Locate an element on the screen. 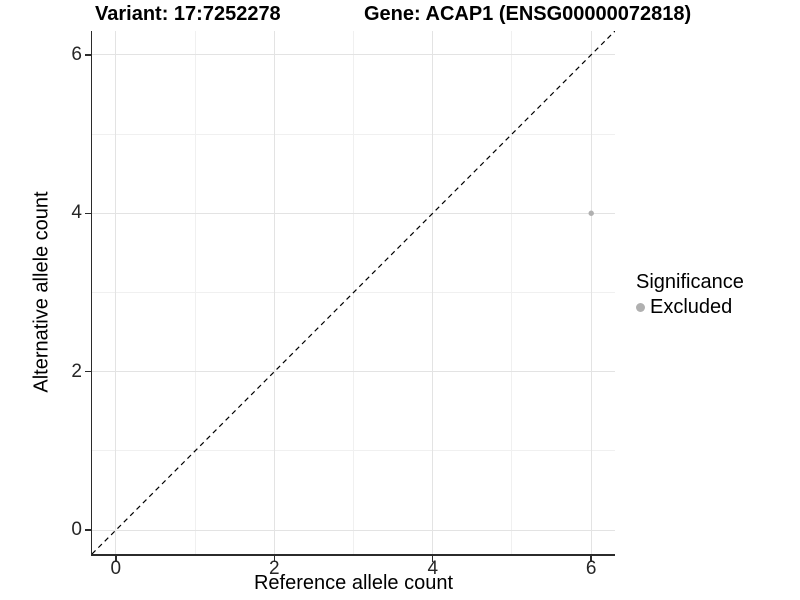 This screenshot has width=800, height=600. legend-title: Significance is located at coordinates (690, 282).